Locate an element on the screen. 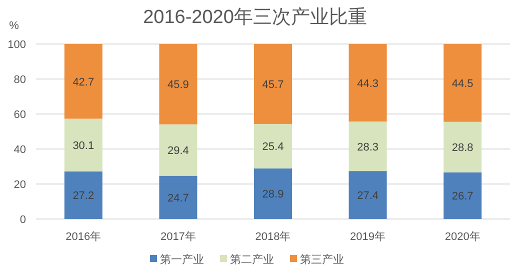 This screenshot has width=510, height=279. data-label: 28.3 is located at coordinates (368, 147).